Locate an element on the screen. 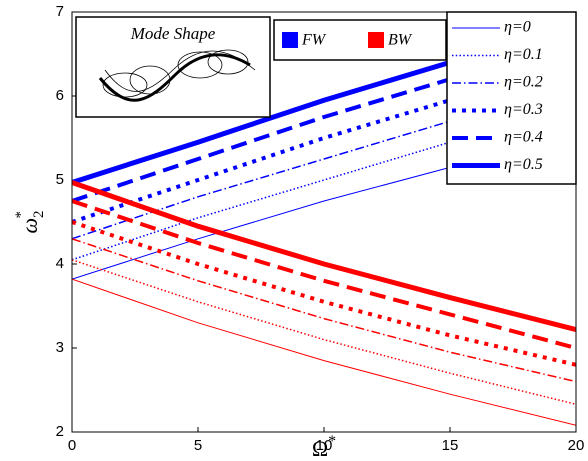 The width and height of the screenshot is (588, 461). x-tick-label: 15 is located at coordinates (450, 445).